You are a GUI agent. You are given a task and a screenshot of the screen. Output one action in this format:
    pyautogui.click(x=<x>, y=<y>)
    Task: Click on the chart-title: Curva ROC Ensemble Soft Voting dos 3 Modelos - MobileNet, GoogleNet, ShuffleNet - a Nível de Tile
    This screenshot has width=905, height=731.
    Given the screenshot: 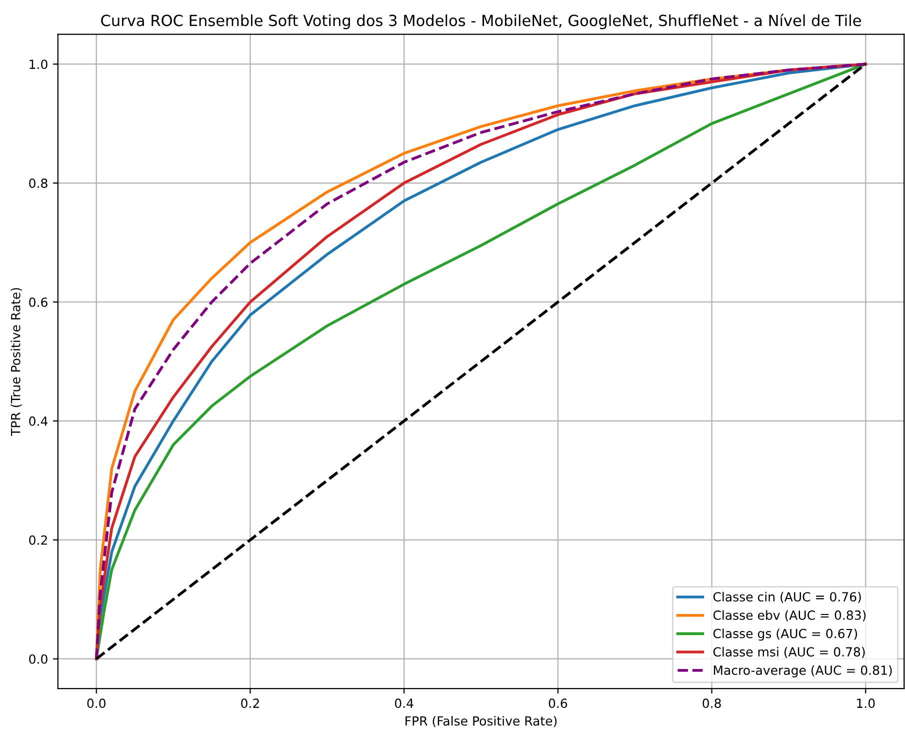 What is the action you would take?
    pyautogui.click(x=481, y=22)
    